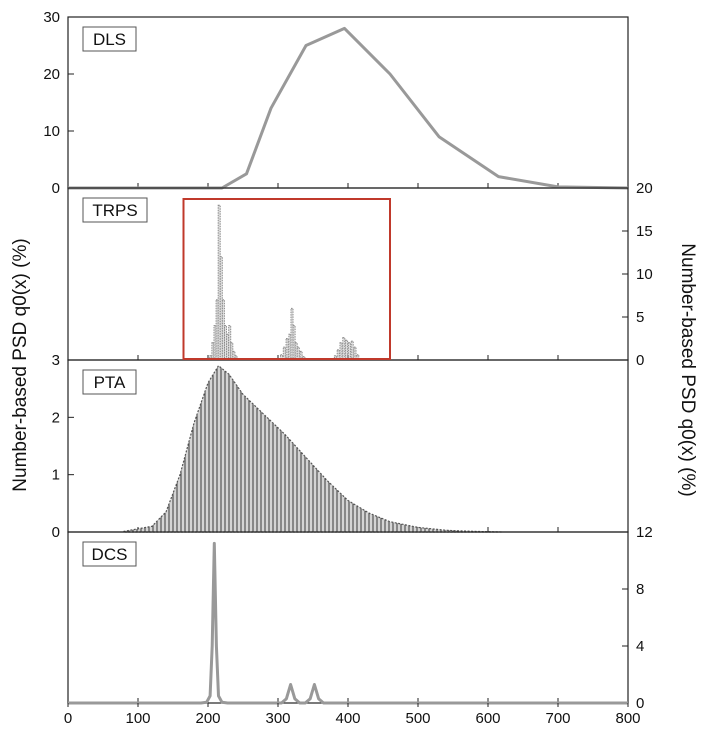 The height and width of the screenshot is (736, 709). Describe the element at coordinates (640, 317) in the screenshot. I see `trps-y-tick-label: 5` at that location.